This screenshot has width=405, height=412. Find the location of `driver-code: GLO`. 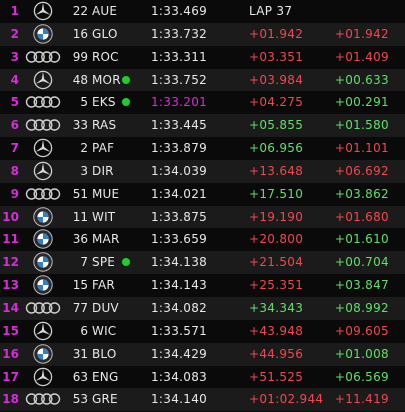

driver-code: GLO is located at coordinates (105, 33).